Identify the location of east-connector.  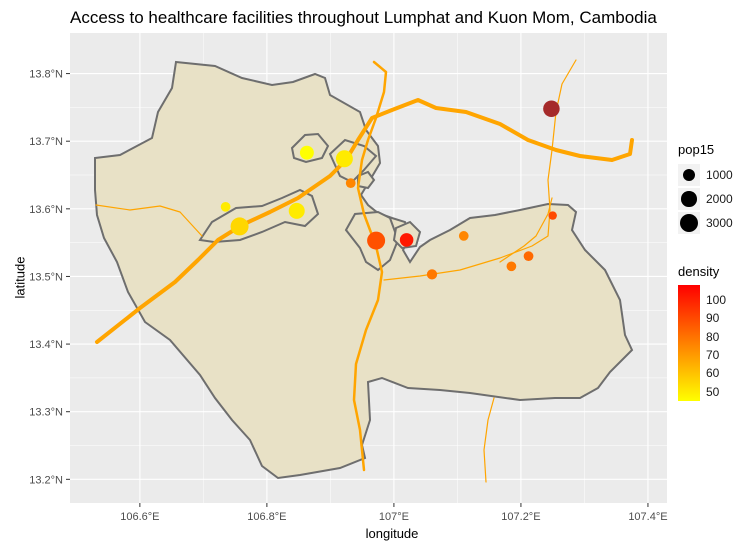
(526, 230).